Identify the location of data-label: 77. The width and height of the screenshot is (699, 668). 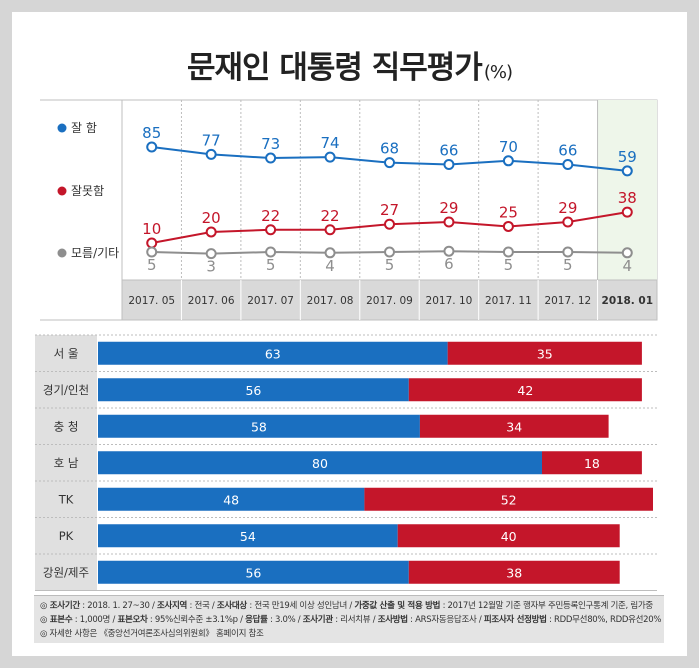
(211, 140).